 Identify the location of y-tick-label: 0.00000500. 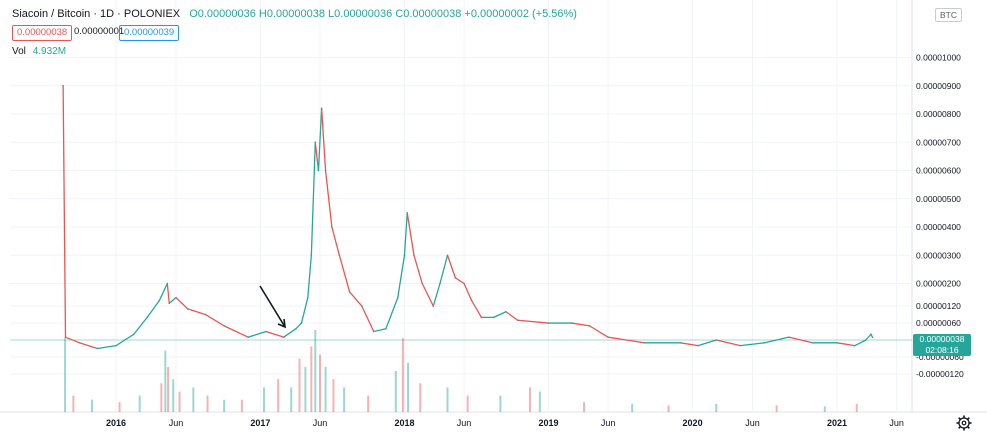
(938, 199).